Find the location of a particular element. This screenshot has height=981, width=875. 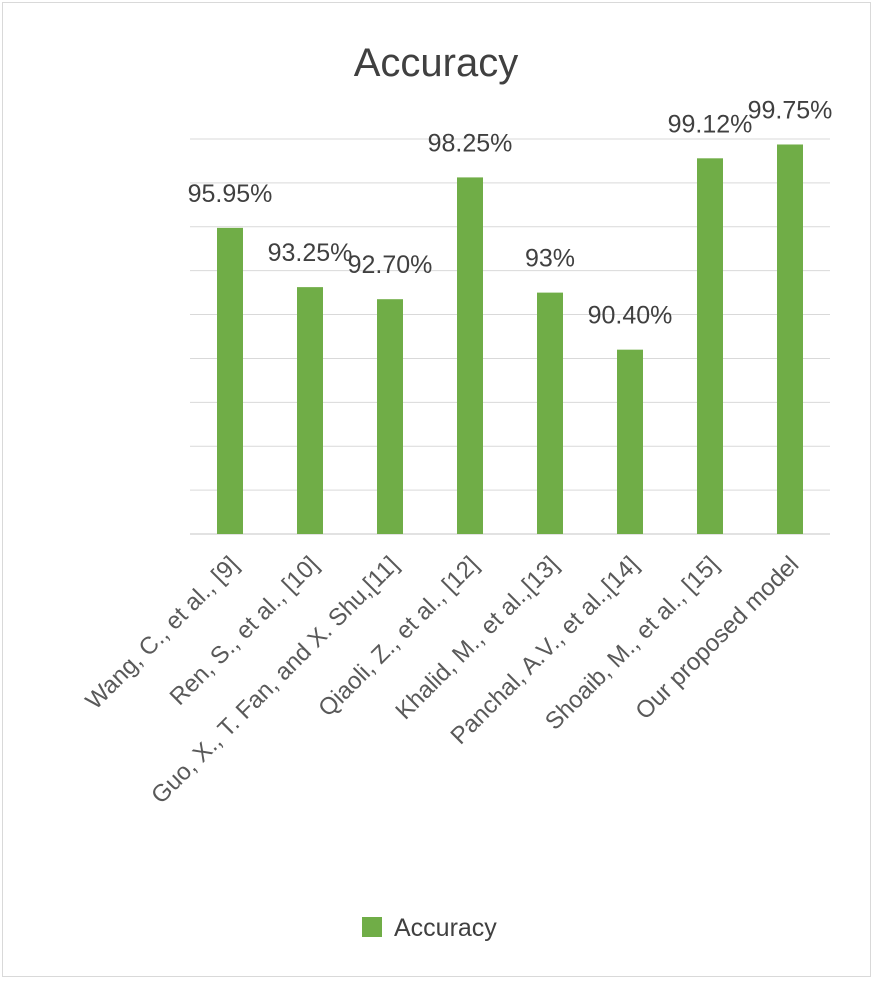

data-label: 99.75% is located at coordinates (790, 110).